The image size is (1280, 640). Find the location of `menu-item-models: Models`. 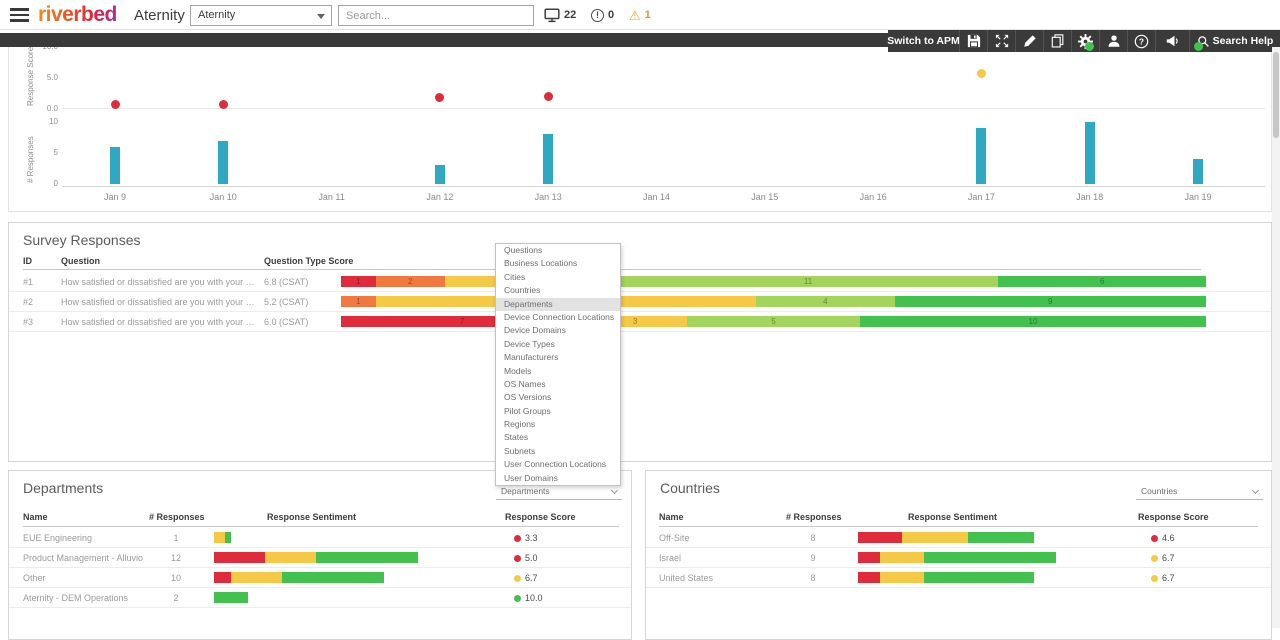

menu-item-models: Models is located at coordinates (518, 370).